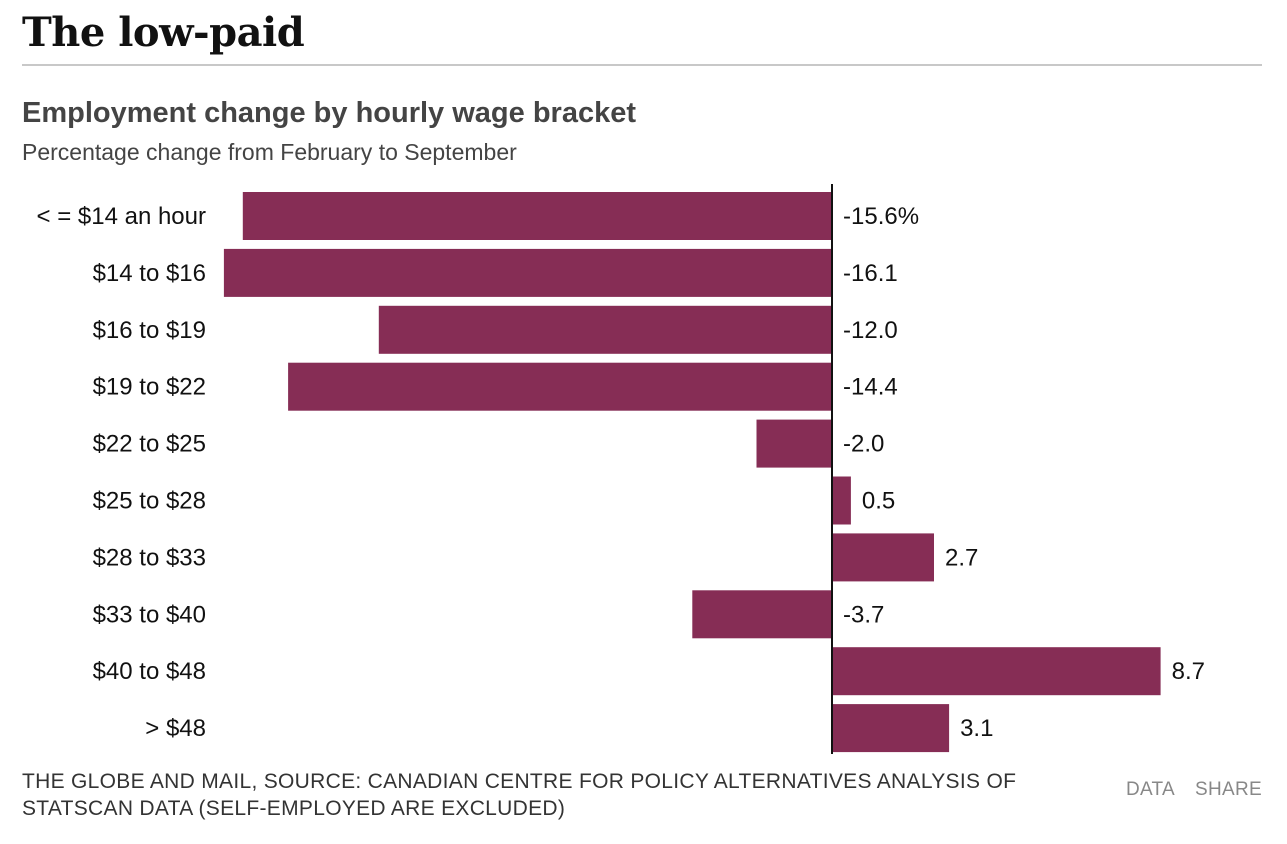 Image resolution: width=1287 pixels, height=844 pixels. What do you see at coordinates (870, 387) in the screenshot?
I see `value-label: -14.4` at bounding box center [870, 387].